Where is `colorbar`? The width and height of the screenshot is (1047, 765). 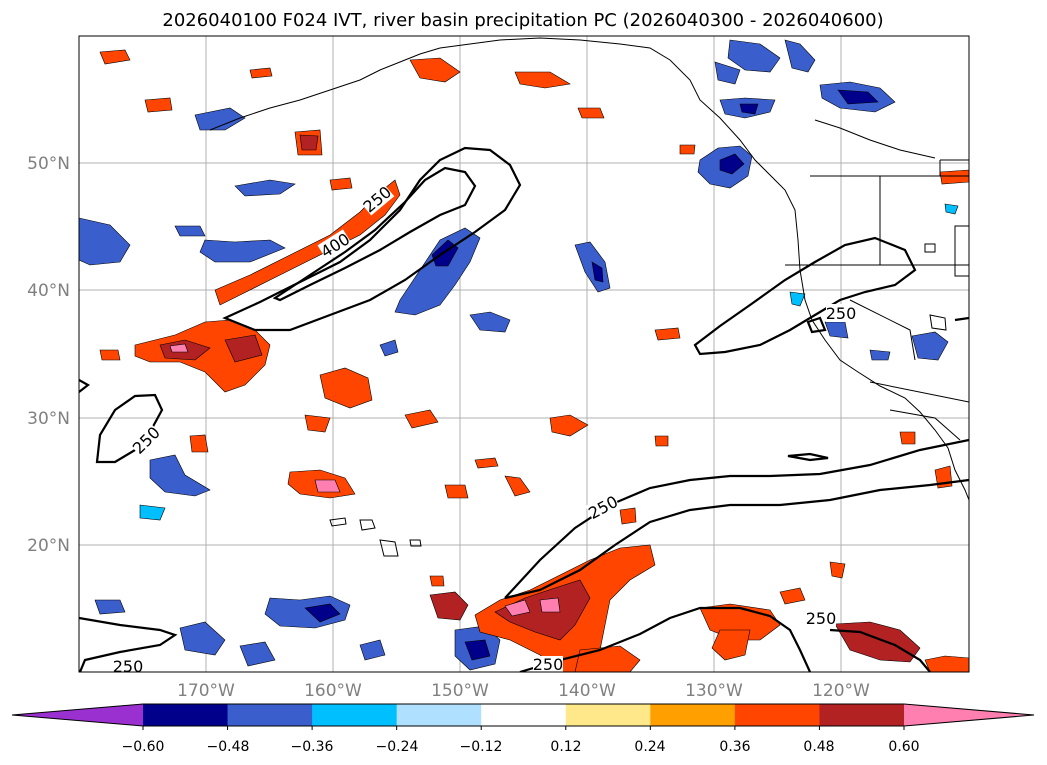
colorbar is located at coordinates (523, 716).